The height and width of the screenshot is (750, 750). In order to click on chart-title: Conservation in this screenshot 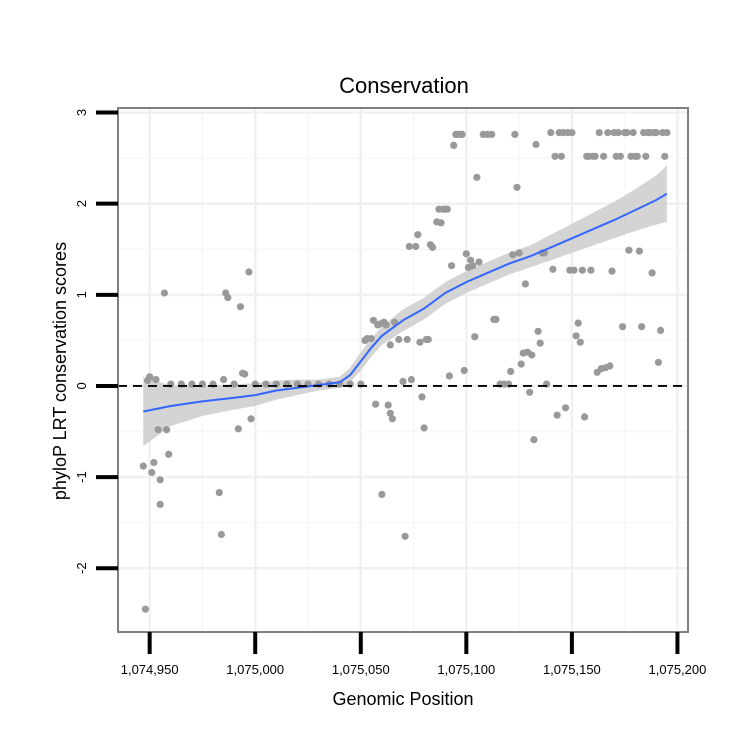, I will do `click(404, 85)`.